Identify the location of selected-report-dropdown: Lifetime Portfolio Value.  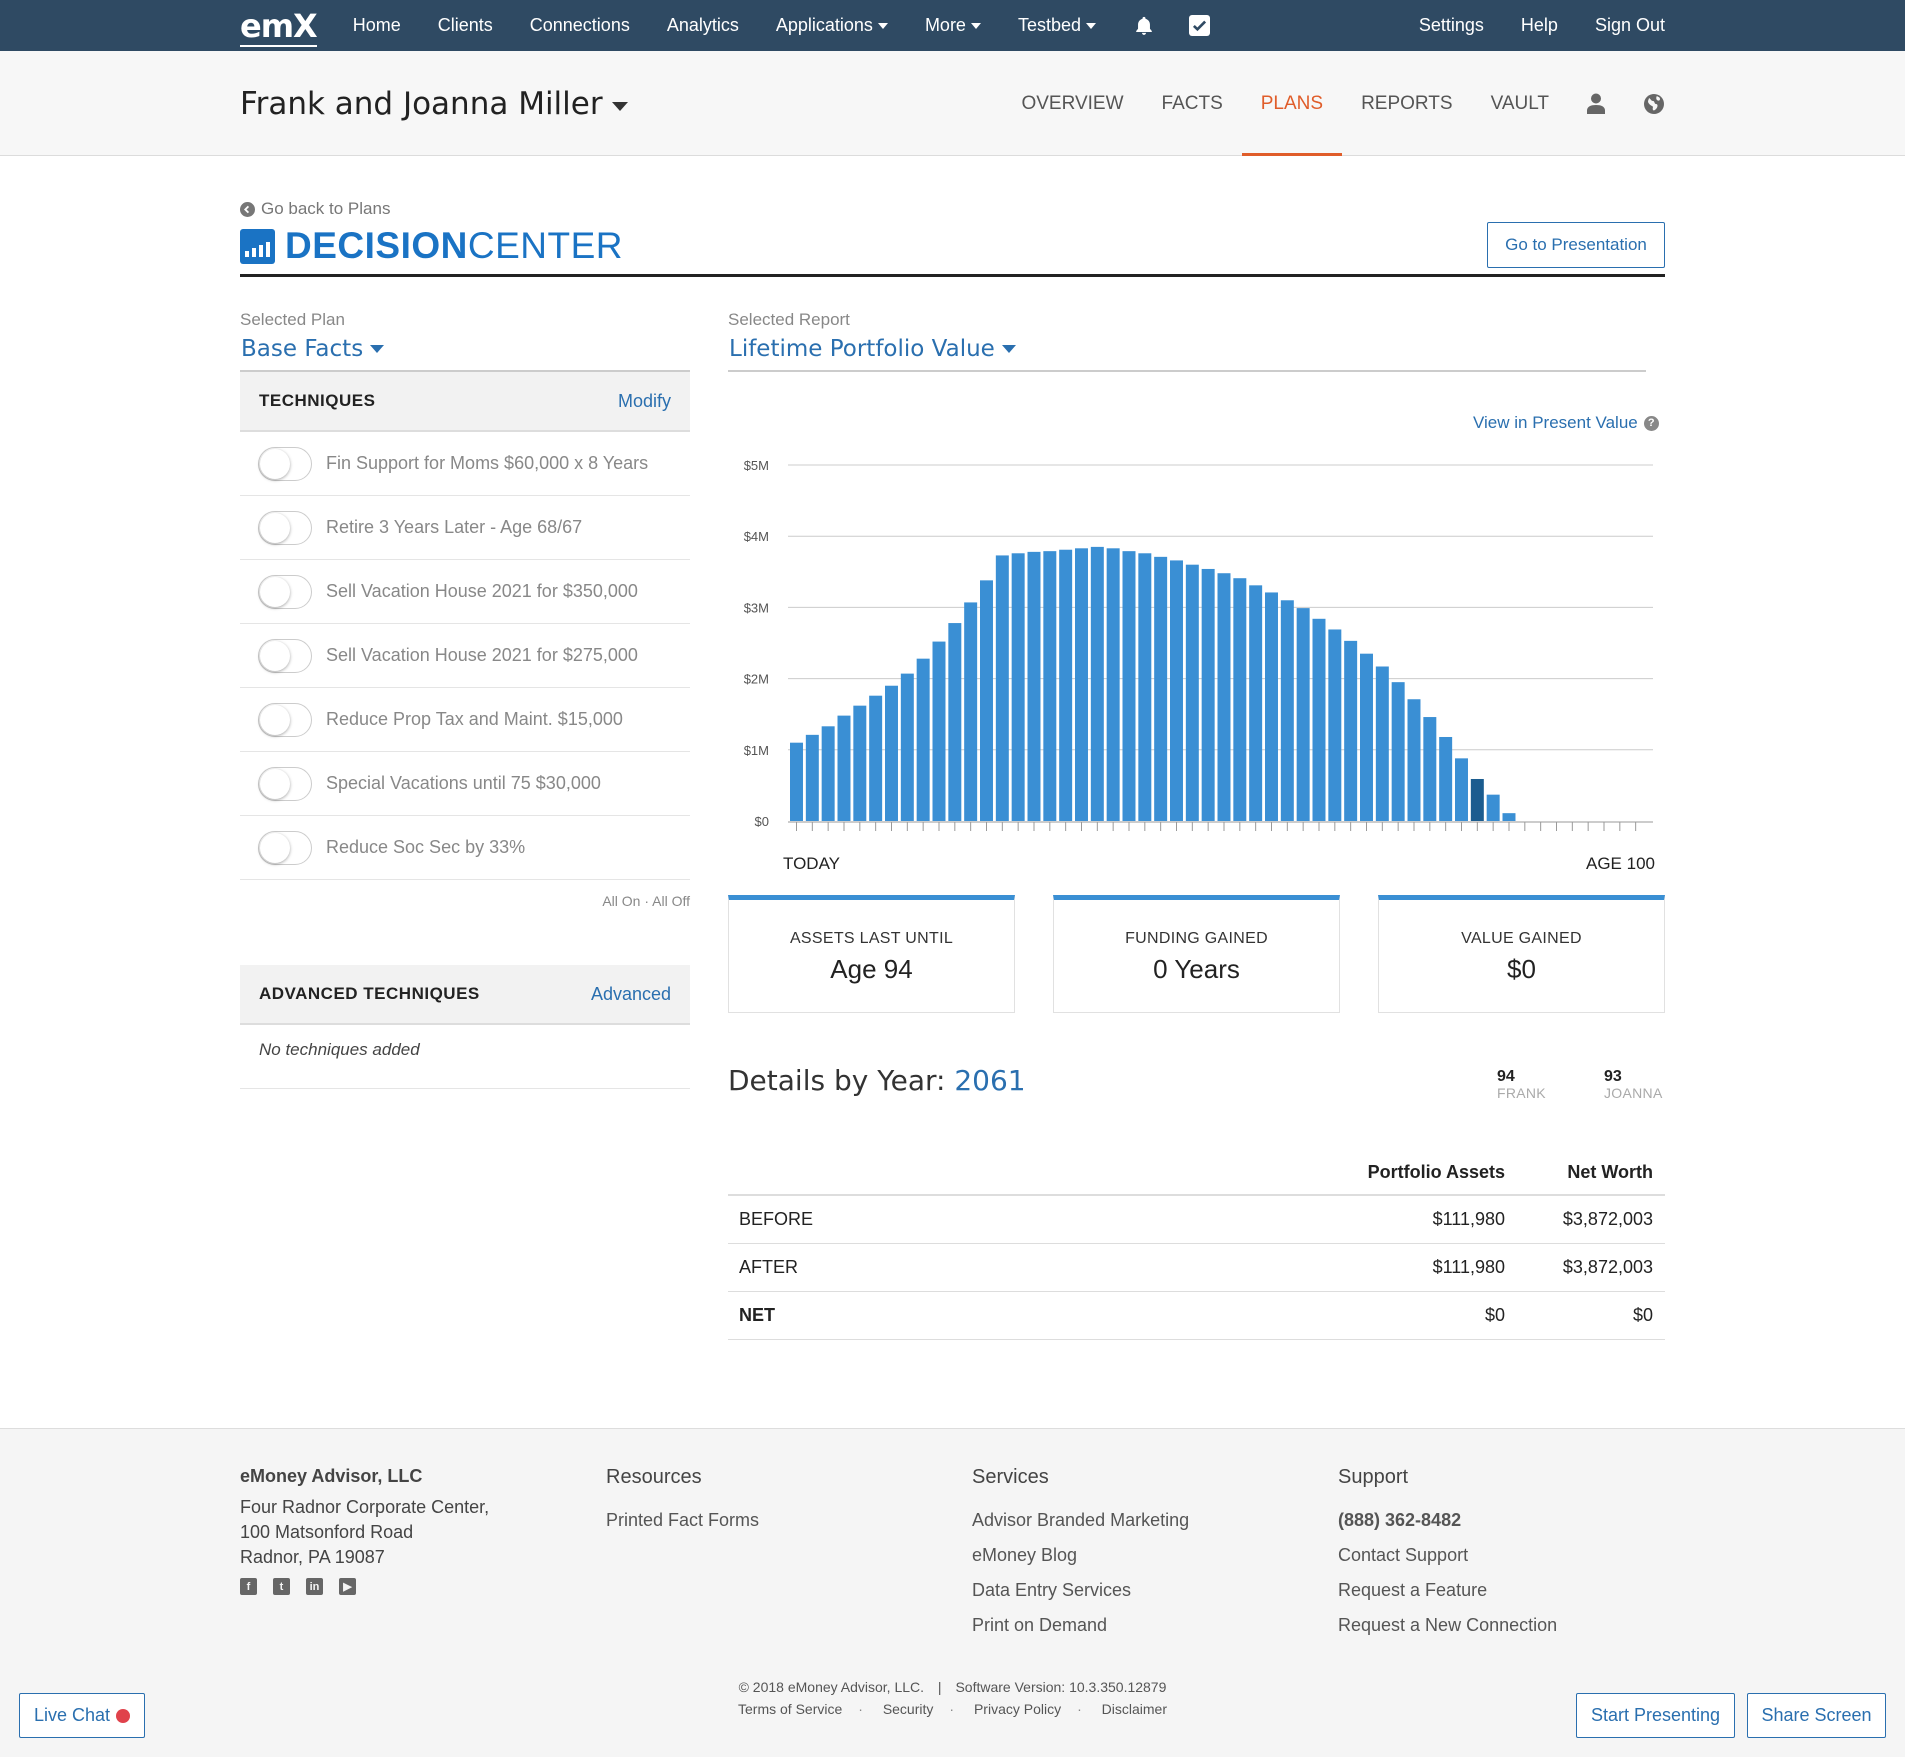
(872, 349).